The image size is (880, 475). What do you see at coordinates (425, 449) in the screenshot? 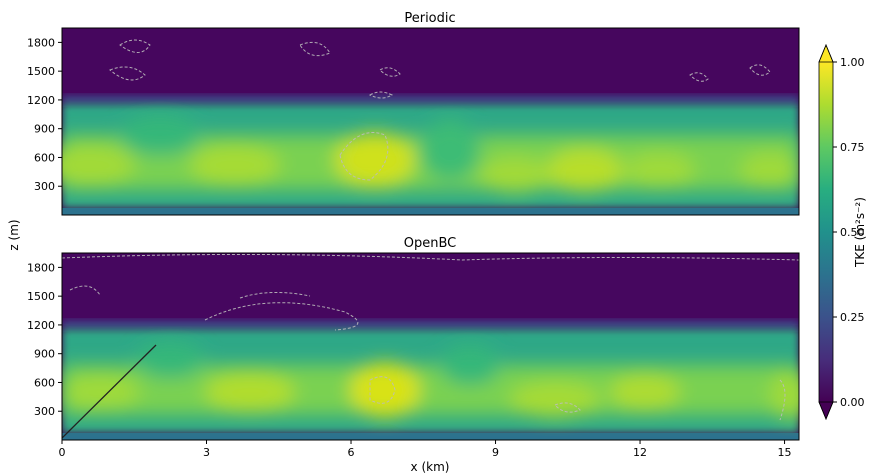
I see `x-axis-openbc: 0 3 6 9 12 15` at bounding box center [425, 449].